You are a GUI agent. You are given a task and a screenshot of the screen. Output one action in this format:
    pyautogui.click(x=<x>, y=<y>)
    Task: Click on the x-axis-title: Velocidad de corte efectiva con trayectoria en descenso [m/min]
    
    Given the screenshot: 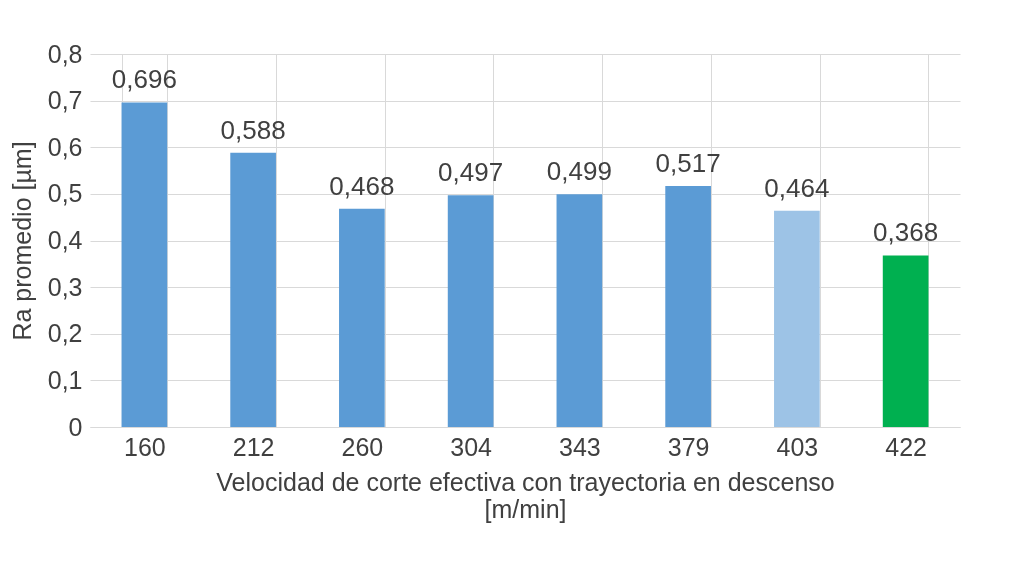 What is the action you would take?
    pyautogui.click(x=525, y=495)
    